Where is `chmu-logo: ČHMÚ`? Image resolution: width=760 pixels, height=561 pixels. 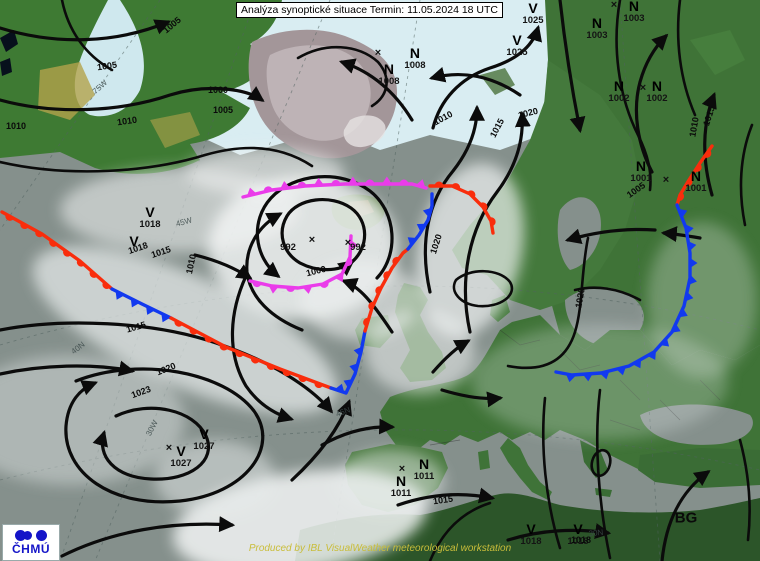
chmu-logo: ČHMÚ is located at coordinates (31, 542).